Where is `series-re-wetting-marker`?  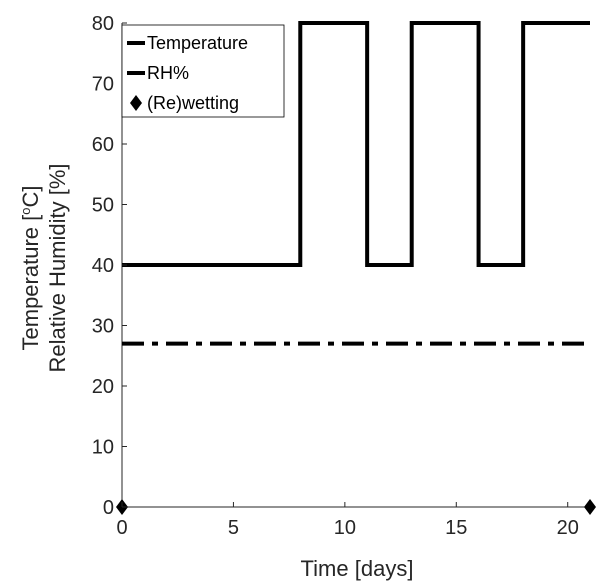 series-re-wetting-marker is located at coordinates (590, 507).